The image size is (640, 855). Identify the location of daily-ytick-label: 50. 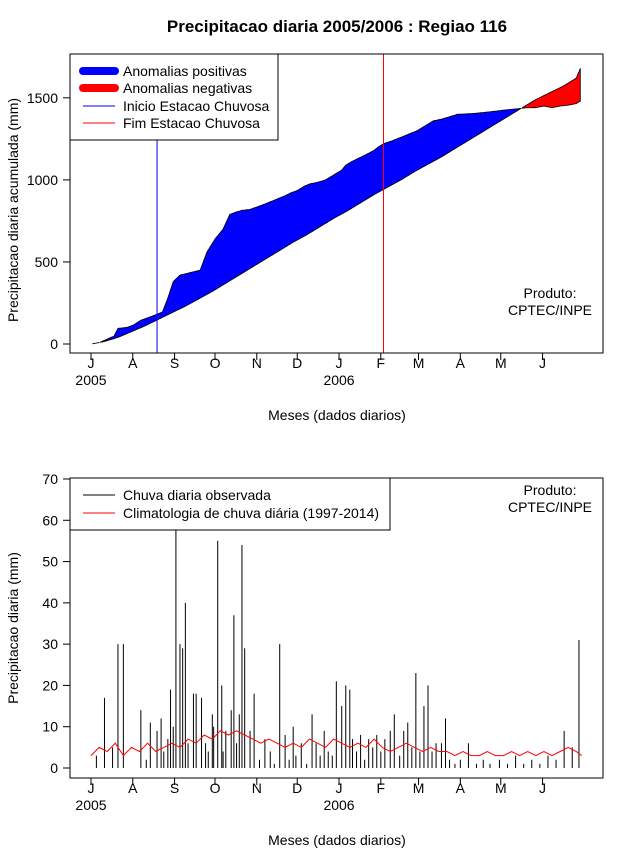
(50, 562).